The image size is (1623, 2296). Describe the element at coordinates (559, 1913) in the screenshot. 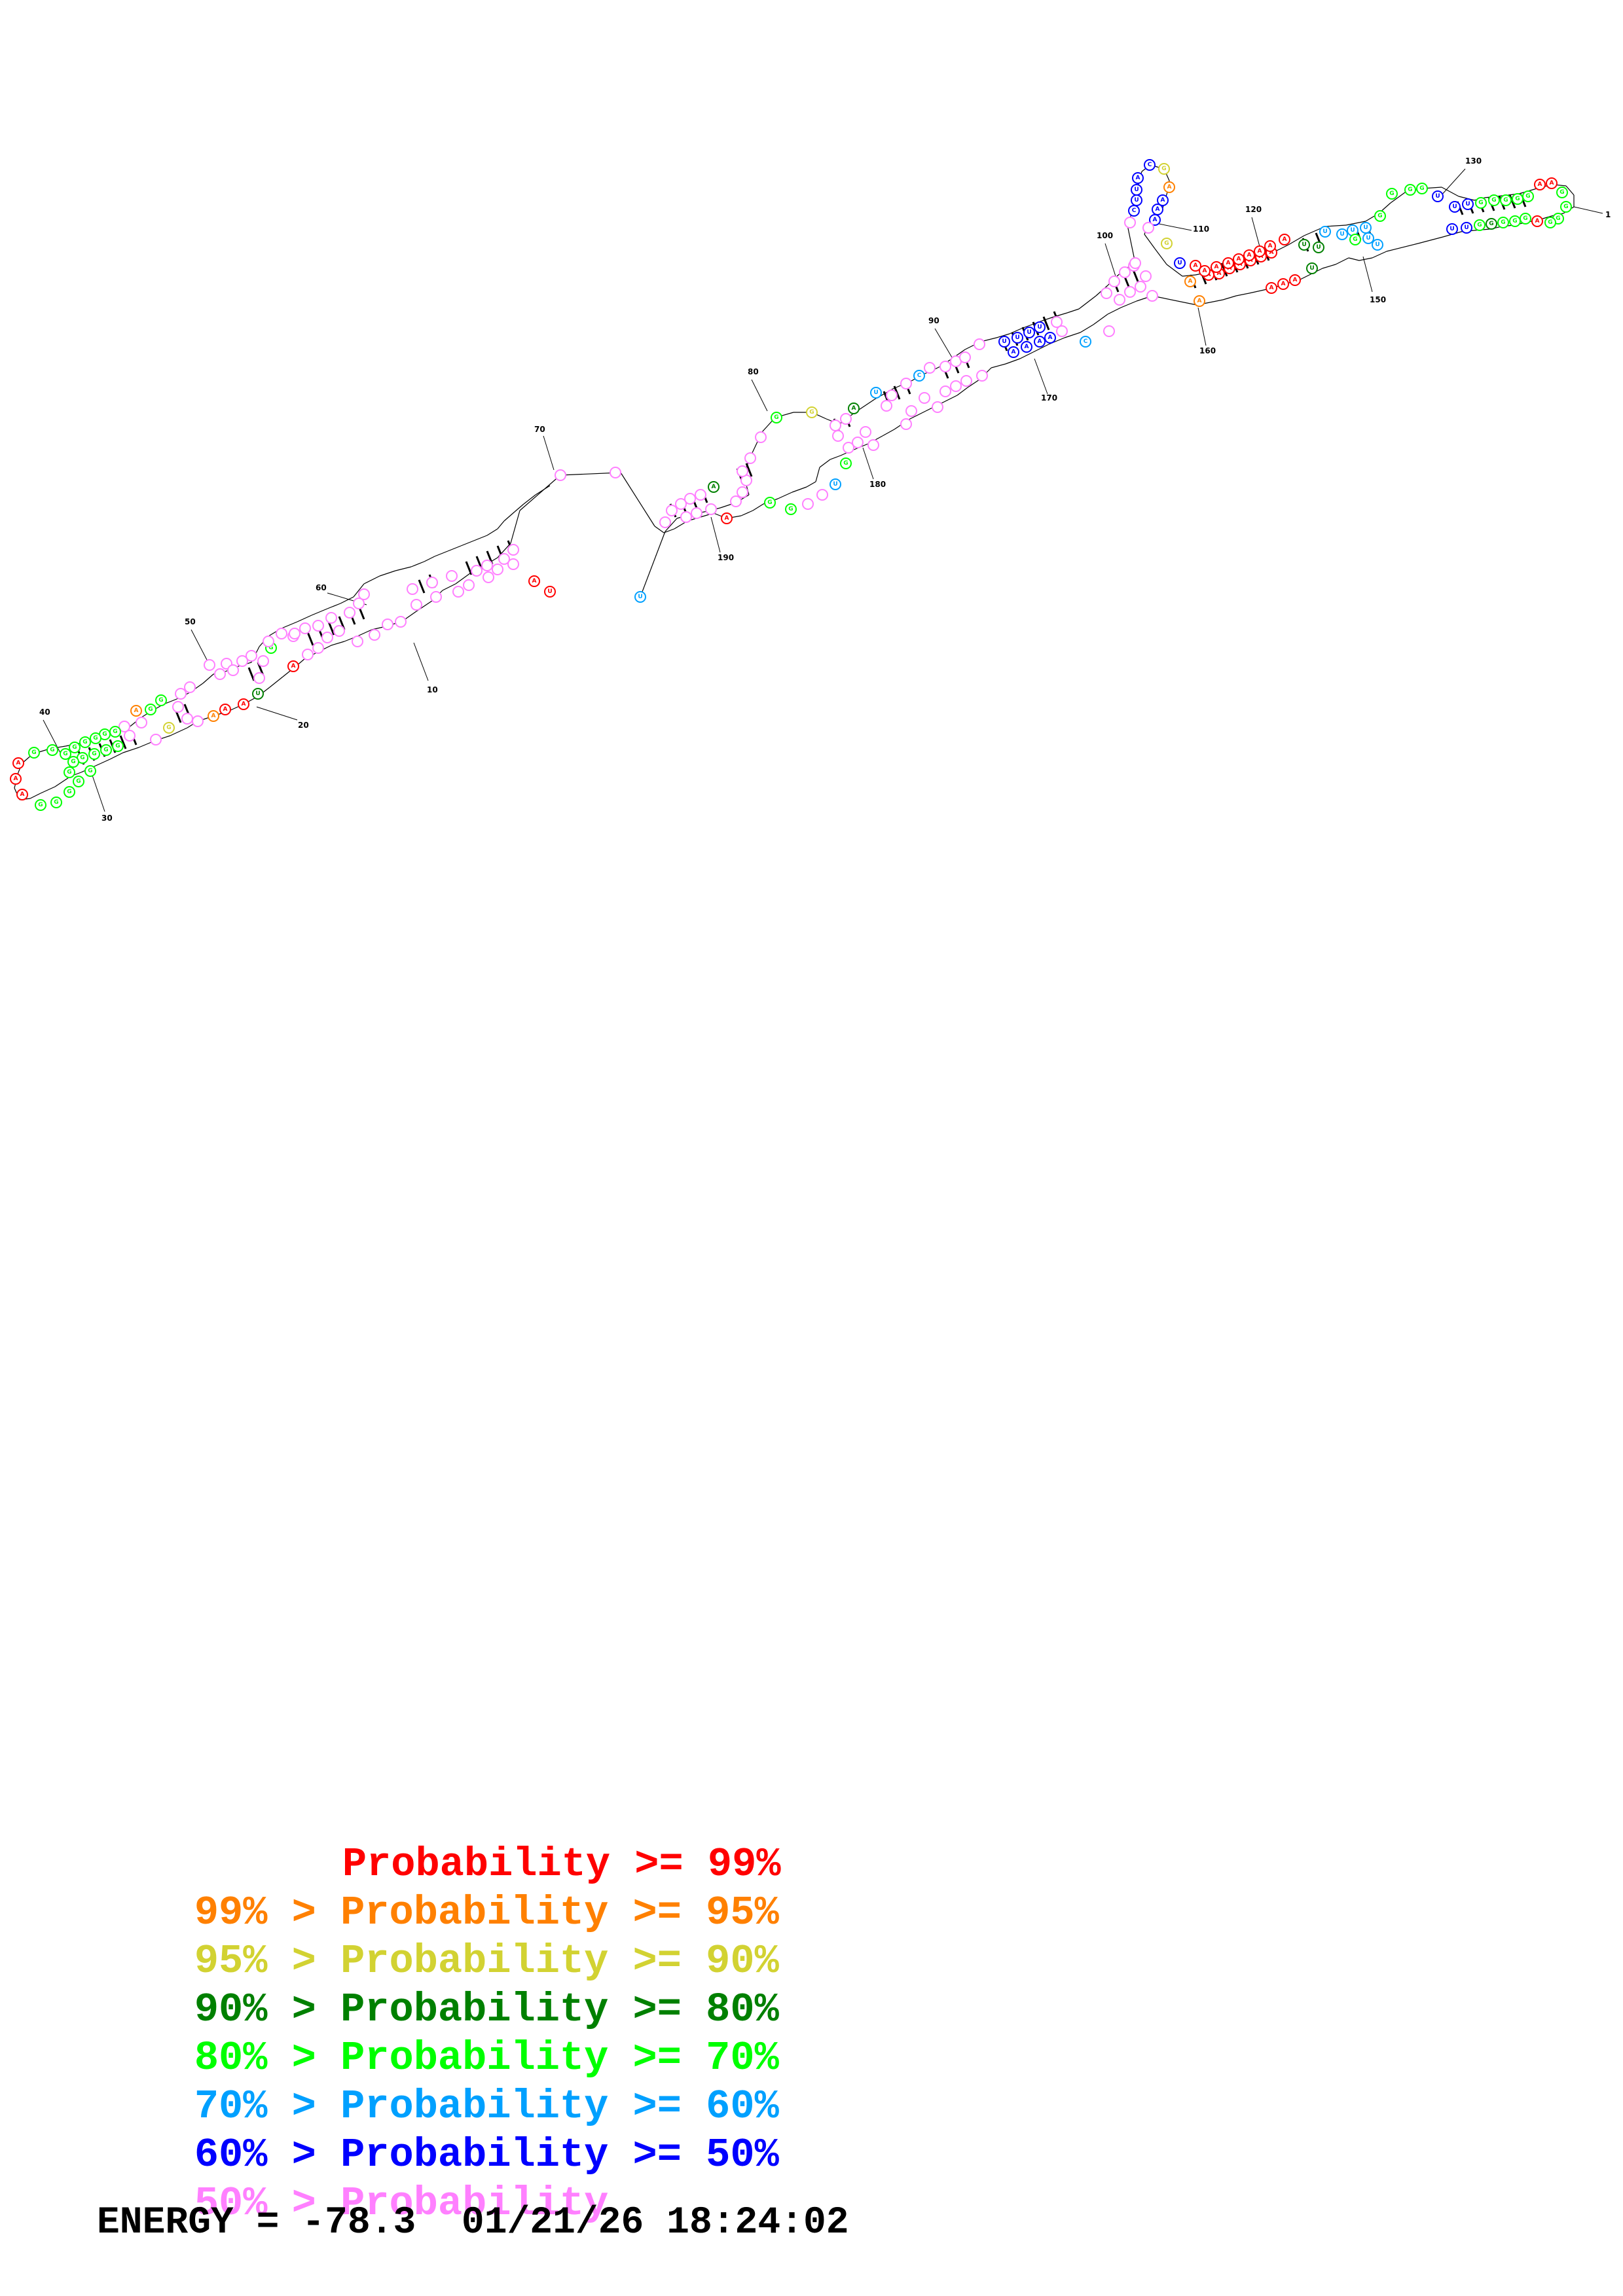

I see `legend-text: Probability >= 95%` at that location.